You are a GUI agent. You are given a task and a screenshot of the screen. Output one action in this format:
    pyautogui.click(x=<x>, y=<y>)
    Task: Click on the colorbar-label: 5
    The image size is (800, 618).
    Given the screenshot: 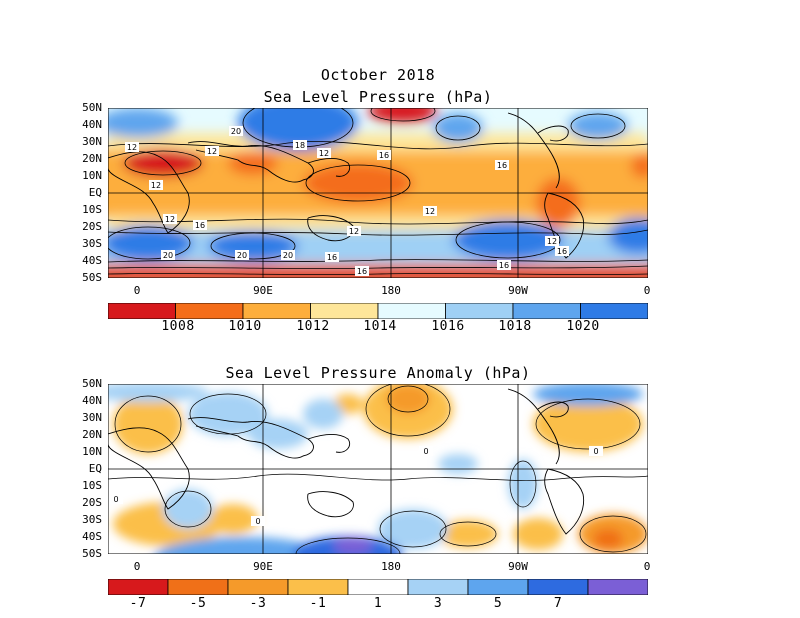 What is the action you would take?
    pyautogui.click(x=498, y=603)
    